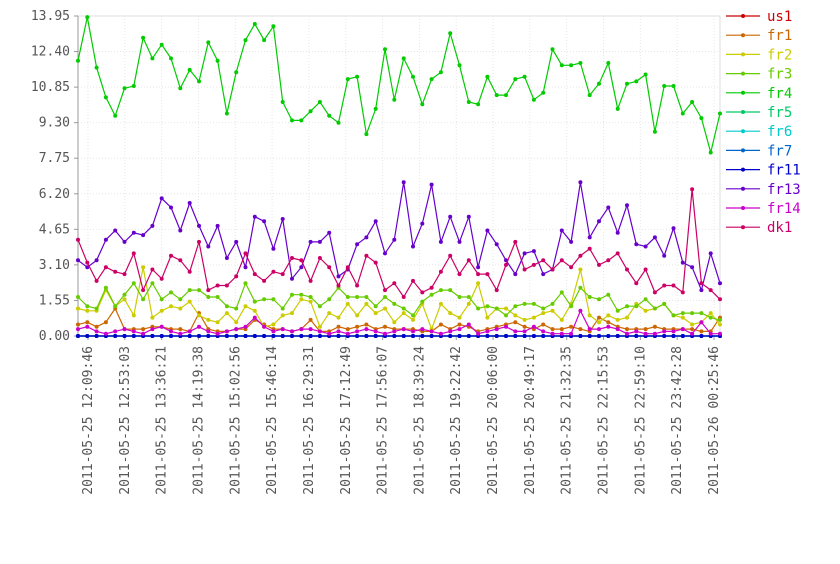 The width and height of the screenshot is (840, 564). Describe the element at coordinates (779, 113) in the screenshot. I see `legend-label: fr5` at that location.